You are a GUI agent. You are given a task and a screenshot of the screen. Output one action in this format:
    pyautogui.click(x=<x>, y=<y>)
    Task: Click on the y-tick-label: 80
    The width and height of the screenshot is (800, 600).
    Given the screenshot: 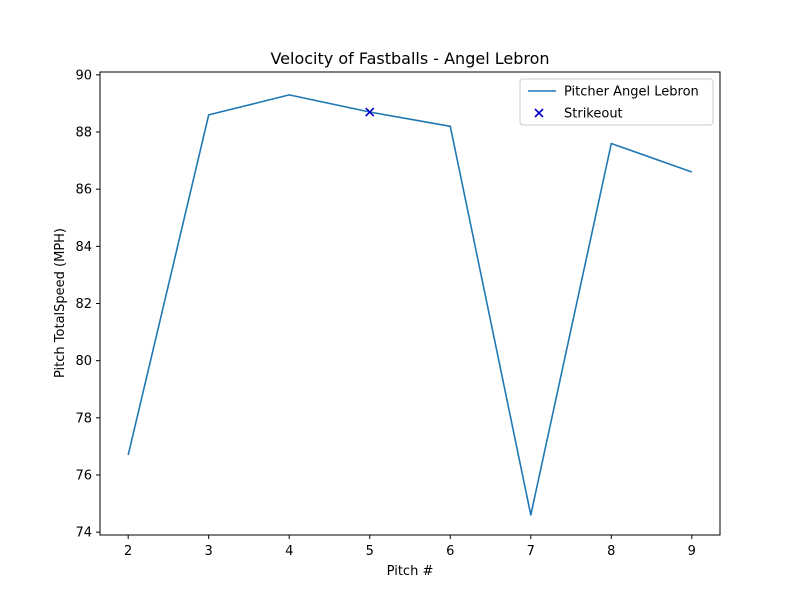 What is the action you would take?
    pyautogui.click(x=83, y=361)
    